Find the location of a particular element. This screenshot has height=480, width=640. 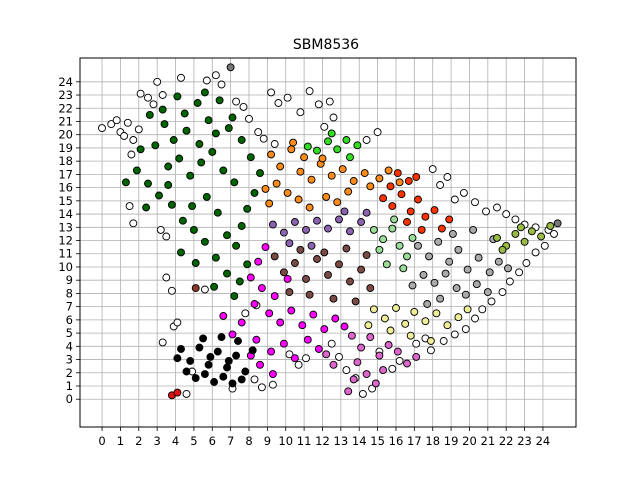

x-tick-label: 20 is located at coordinates (469, 441).